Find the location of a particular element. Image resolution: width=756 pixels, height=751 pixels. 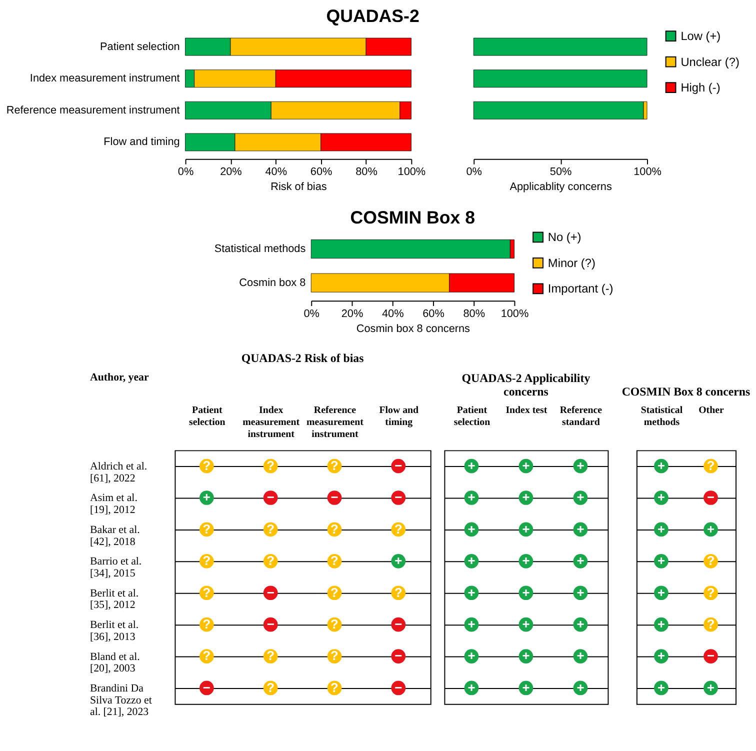

x-axis-title: Risk of bias is located at coordinates (299, 187).